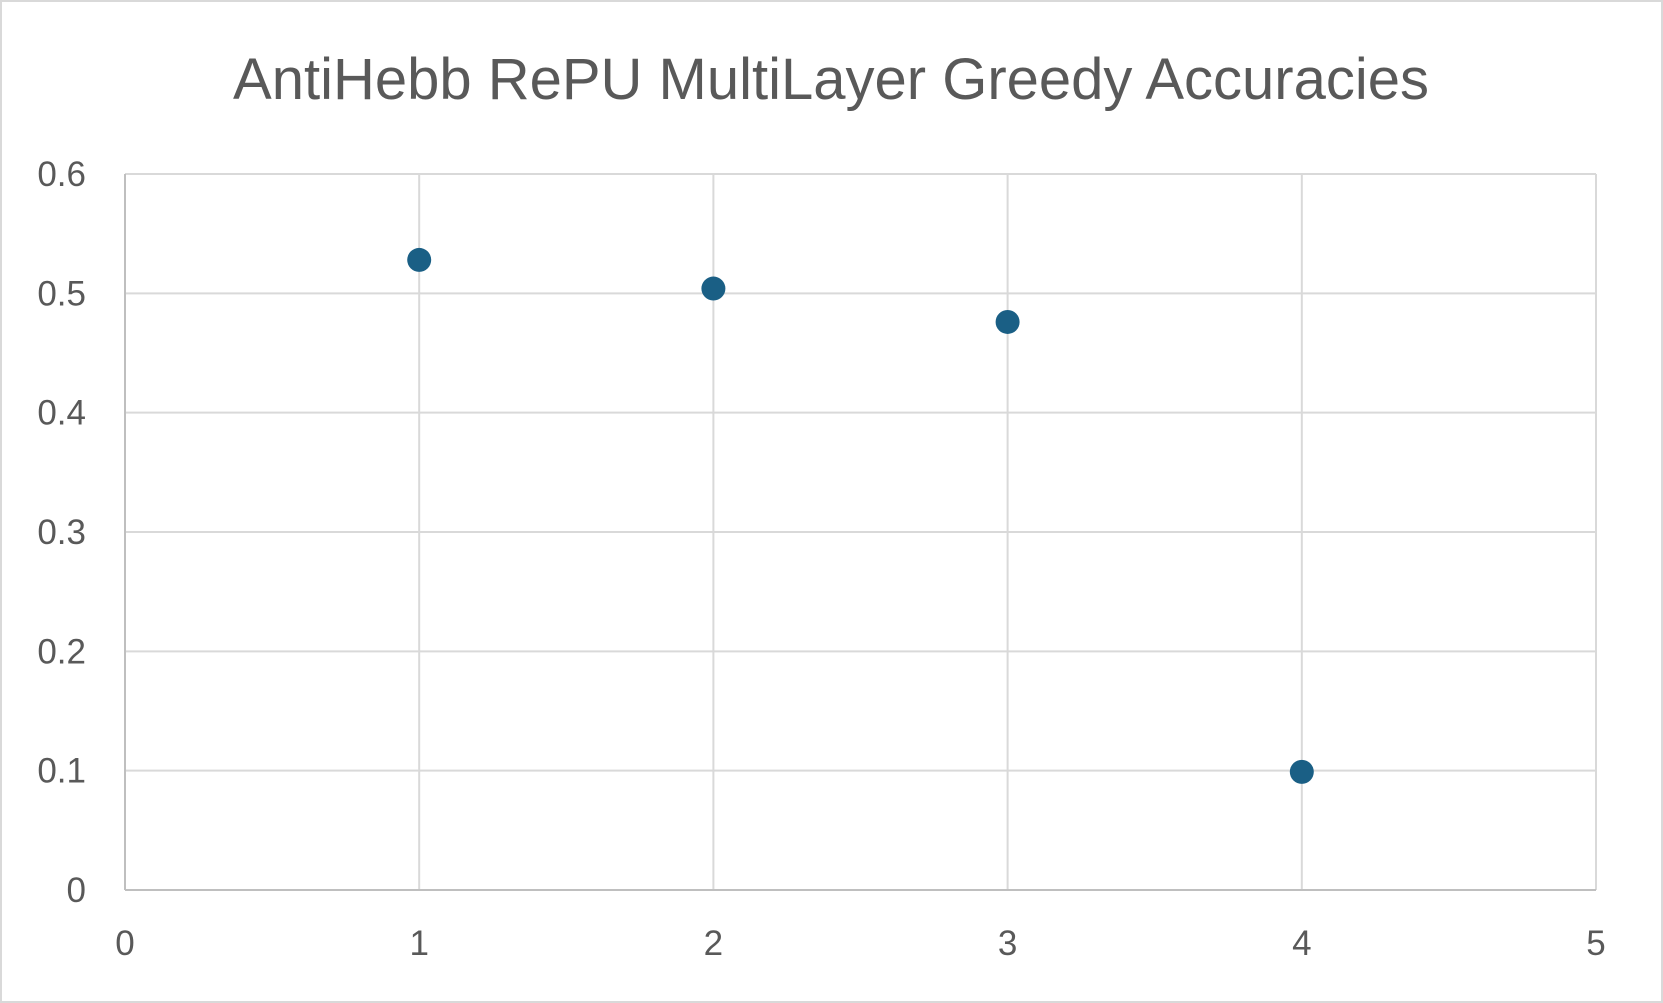 The height and width of the screenshot is (1003, 1663). I want to click on y-tick-label: 0.5, so click(61, 293).